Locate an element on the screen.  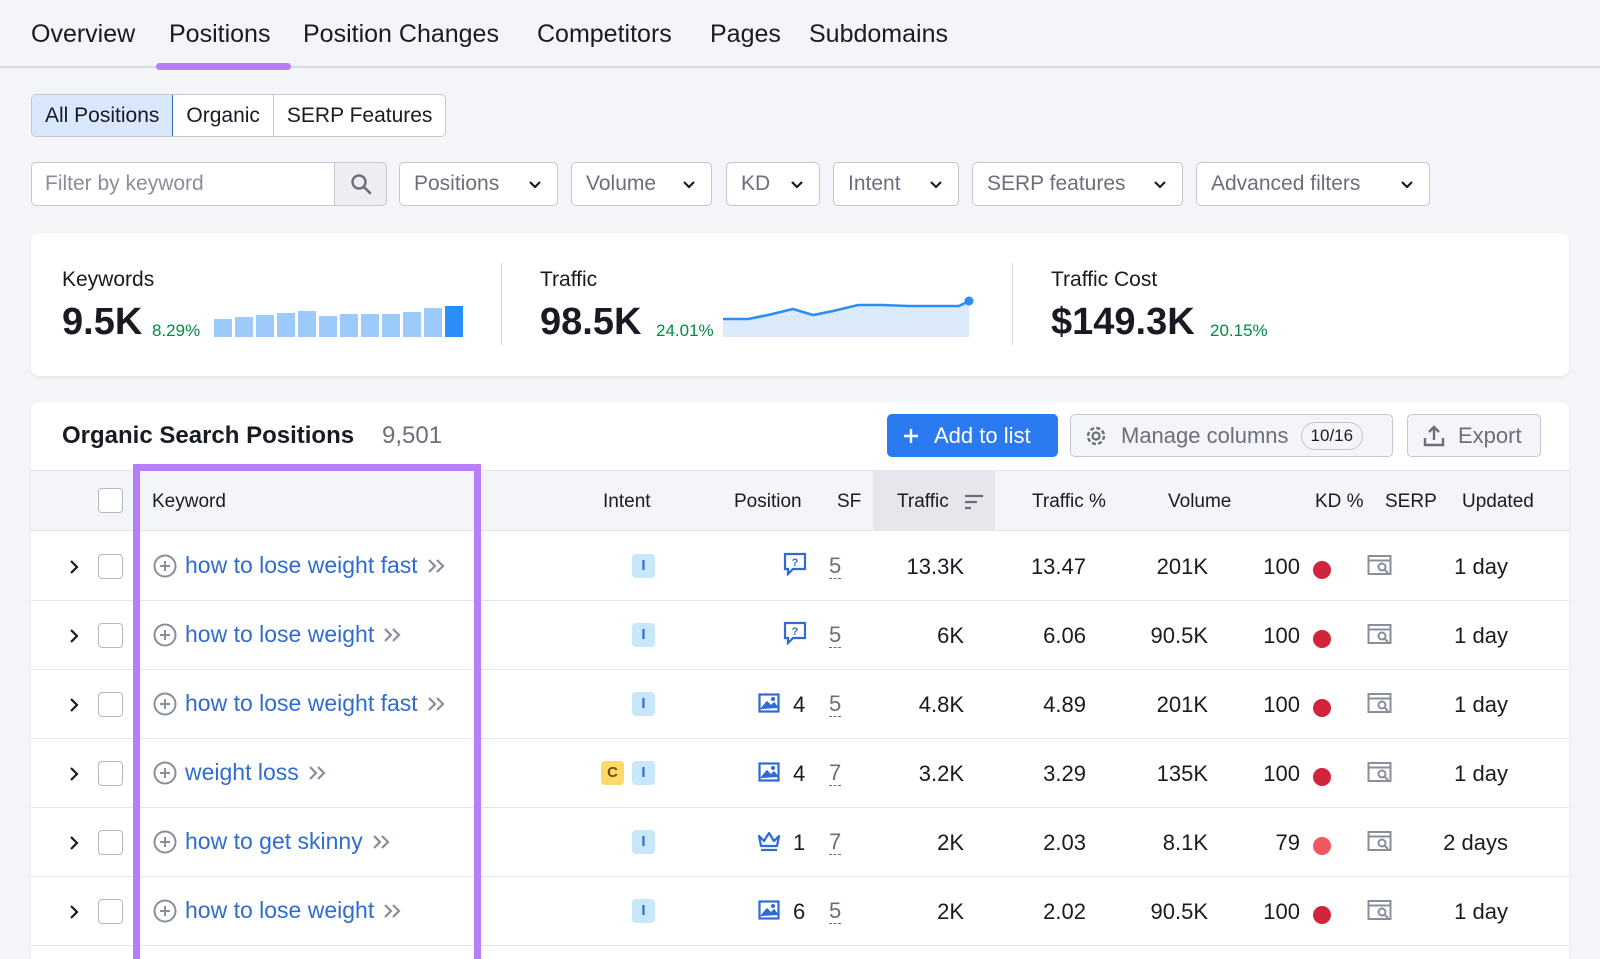
keyword-column-highlight is located at coordinates (307, 711).